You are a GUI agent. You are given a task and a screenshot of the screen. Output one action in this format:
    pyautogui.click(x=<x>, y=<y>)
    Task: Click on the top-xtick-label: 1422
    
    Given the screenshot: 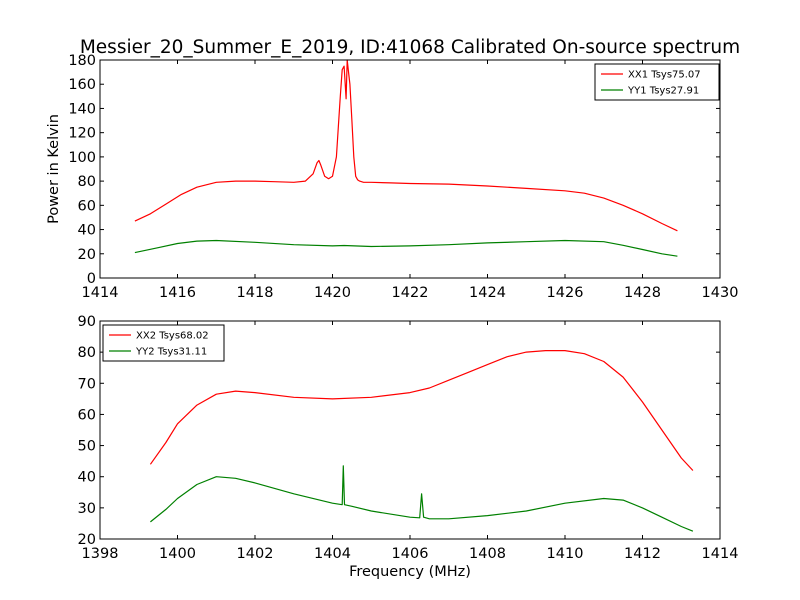 What is the action you would take?
    pyautogui.click(x=410, y=293)
    